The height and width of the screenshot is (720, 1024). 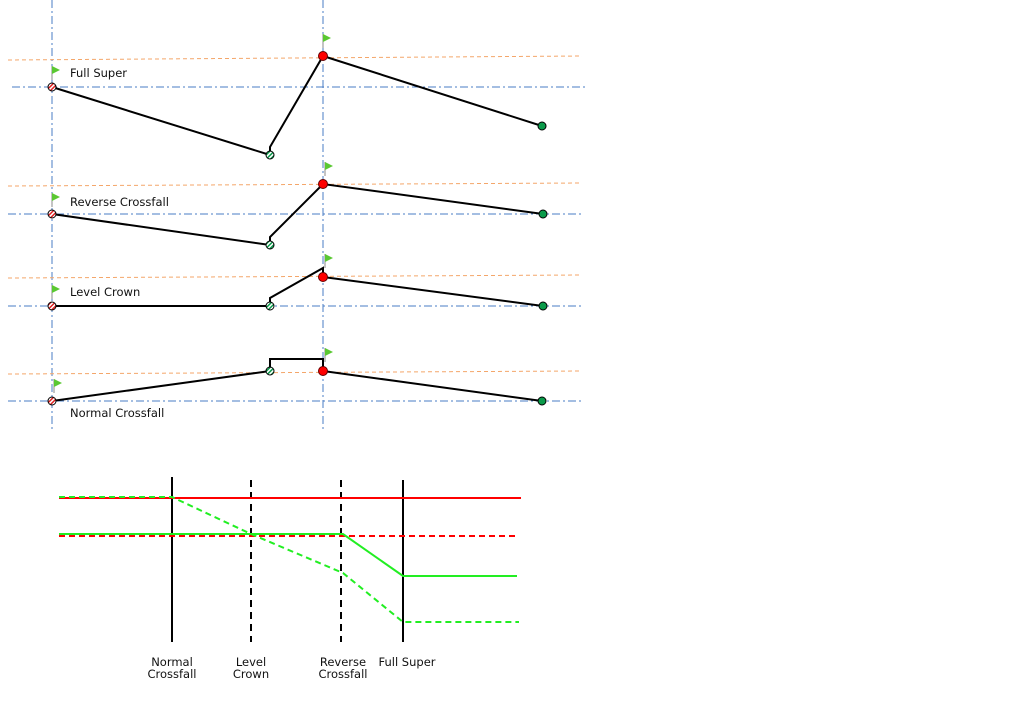 What do you see at coordinates (251, 662) in the screenshot?
I see `stage-label: Level` at bounding box center [251, 662].